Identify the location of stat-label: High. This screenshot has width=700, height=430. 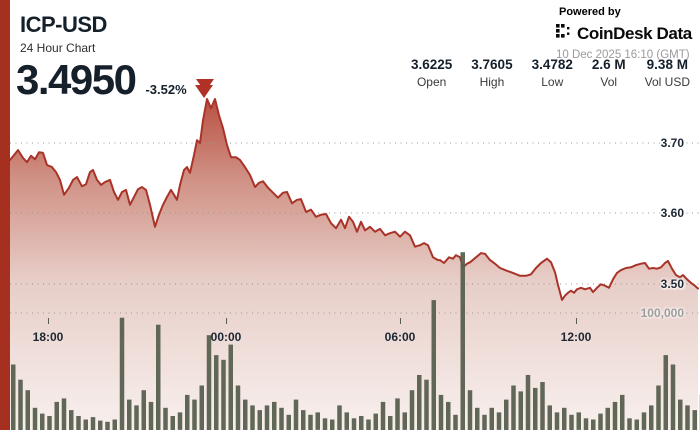
(492, 82).